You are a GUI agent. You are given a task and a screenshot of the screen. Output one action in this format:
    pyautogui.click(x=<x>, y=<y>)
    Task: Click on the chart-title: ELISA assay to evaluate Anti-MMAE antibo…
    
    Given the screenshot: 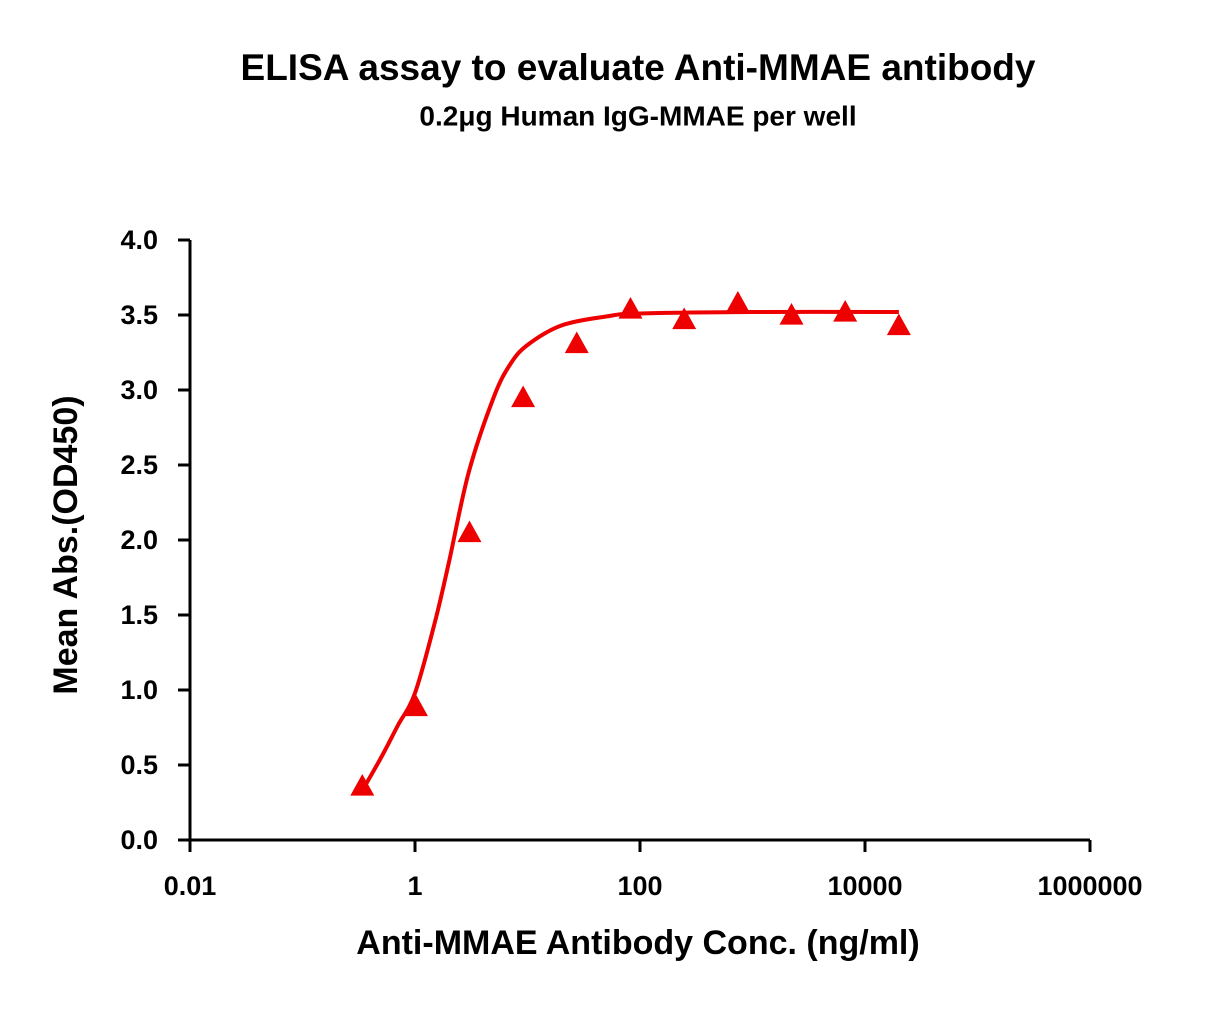 What is the action you would take?
    pyautogui.click(x=638, y=67)
    